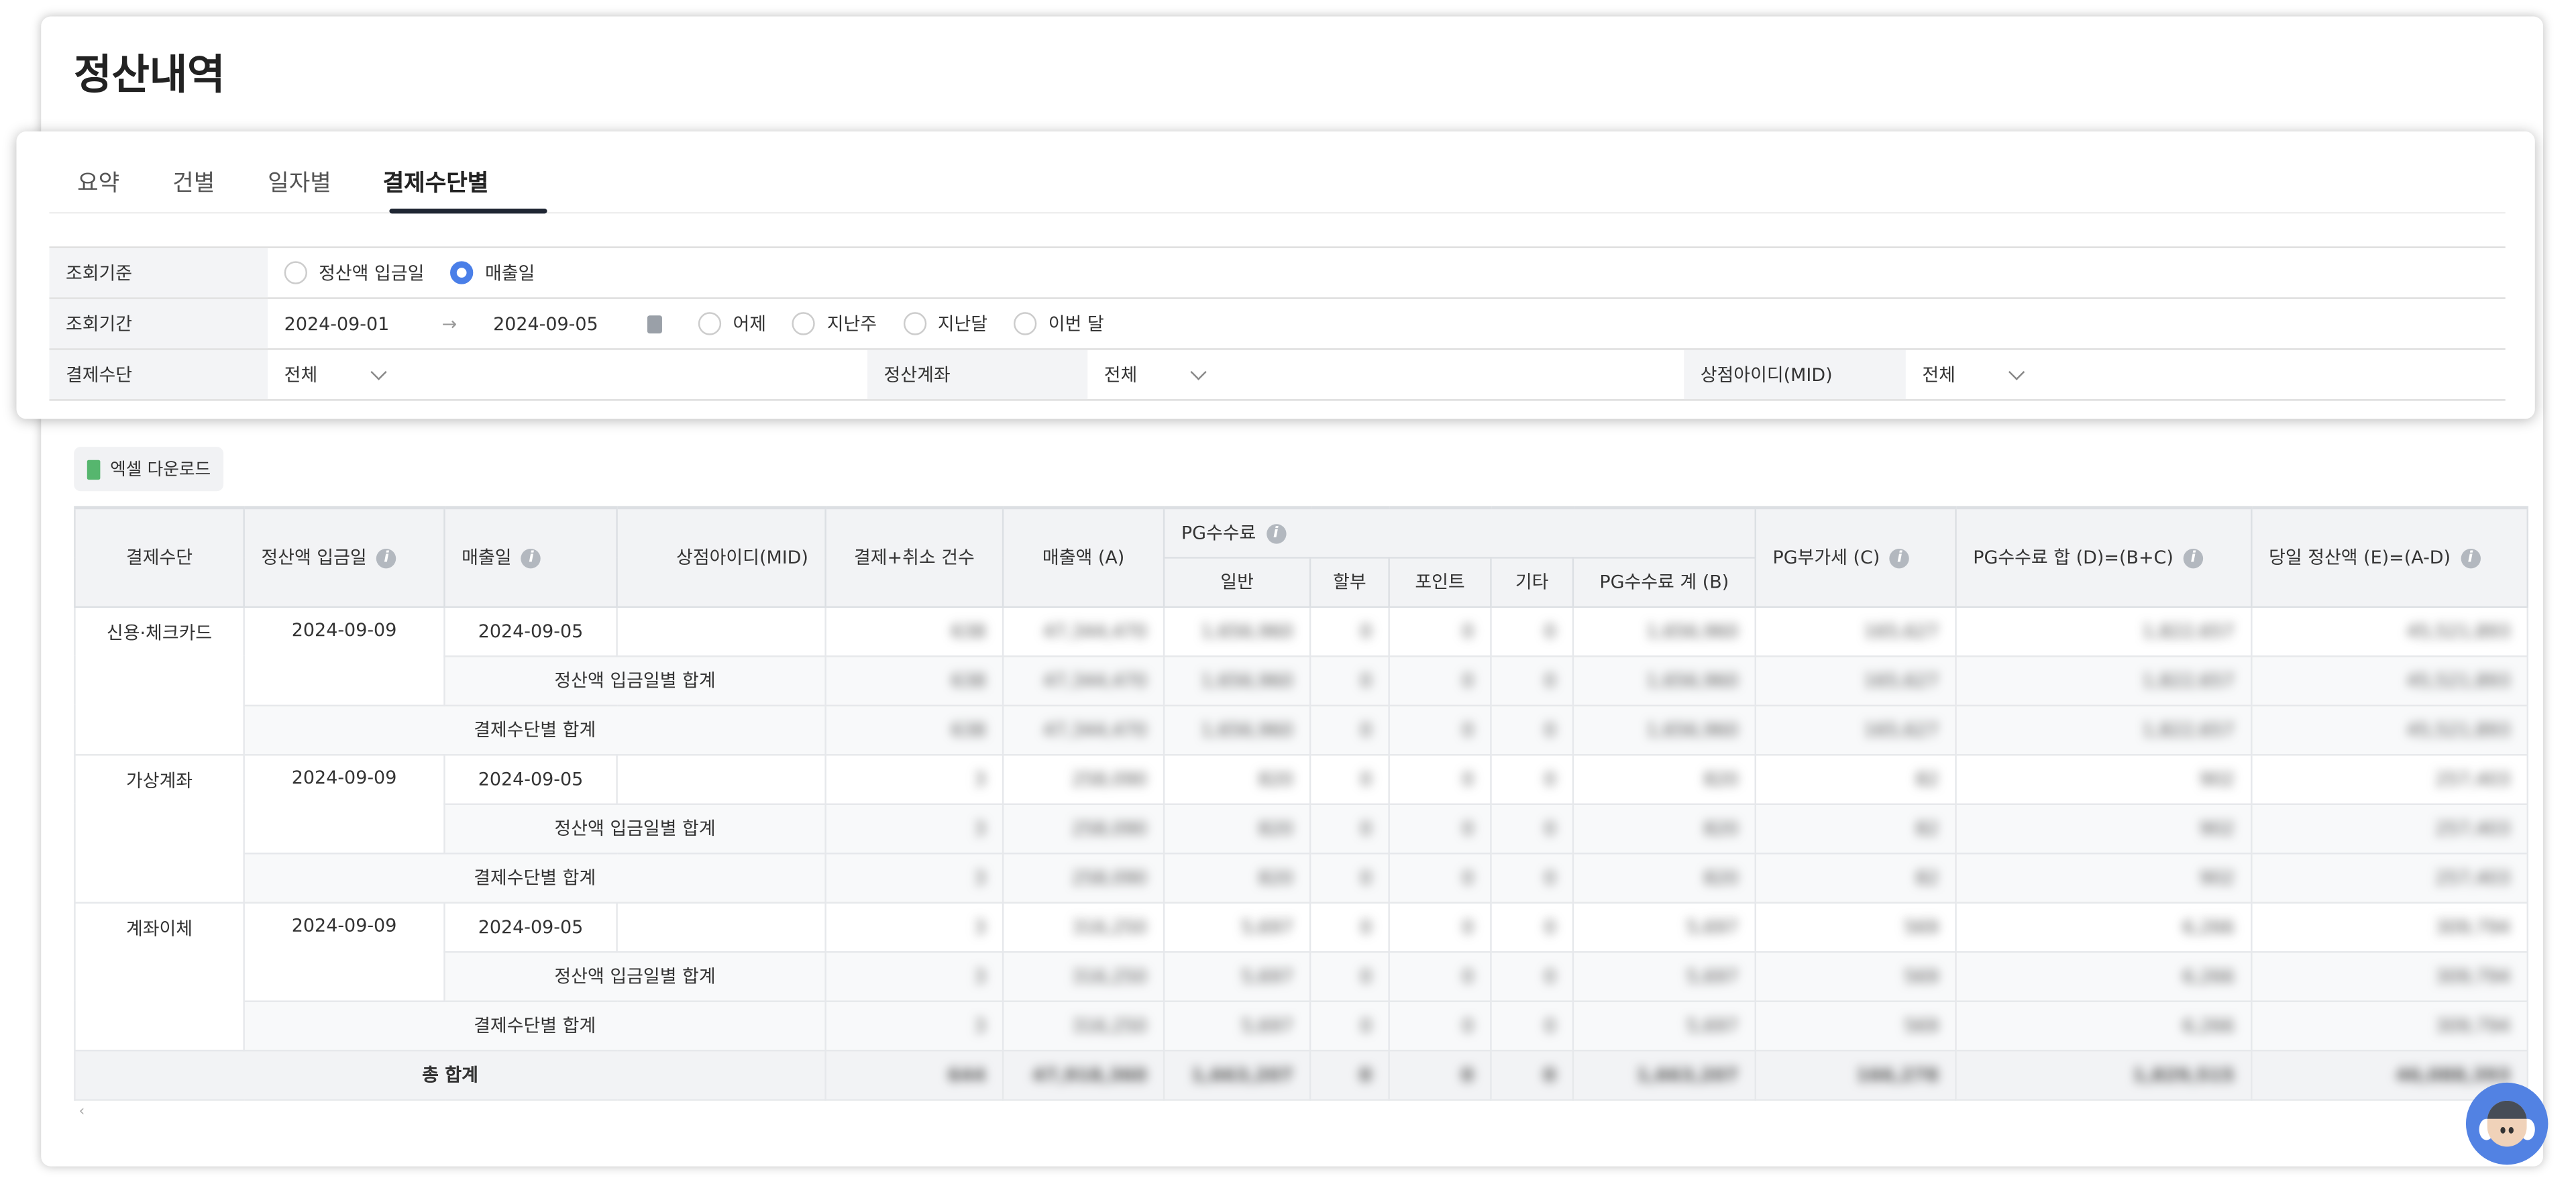  I want to click on quick-last-week: 지난주, so click(834, 324).